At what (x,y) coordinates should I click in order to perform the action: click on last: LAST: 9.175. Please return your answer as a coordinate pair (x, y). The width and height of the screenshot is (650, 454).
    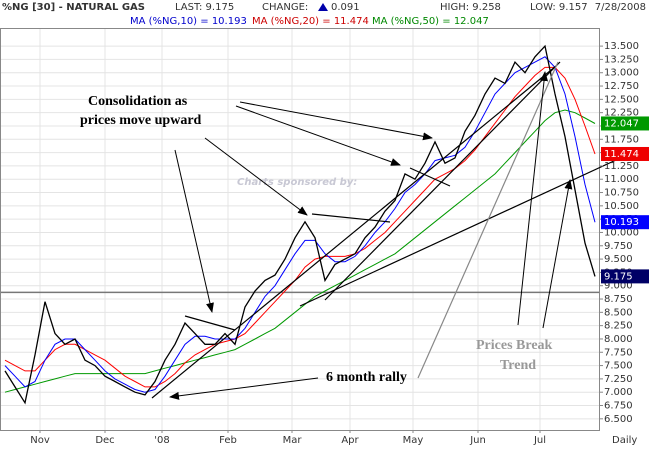
    Looking at the image, I should click on (204, 7).